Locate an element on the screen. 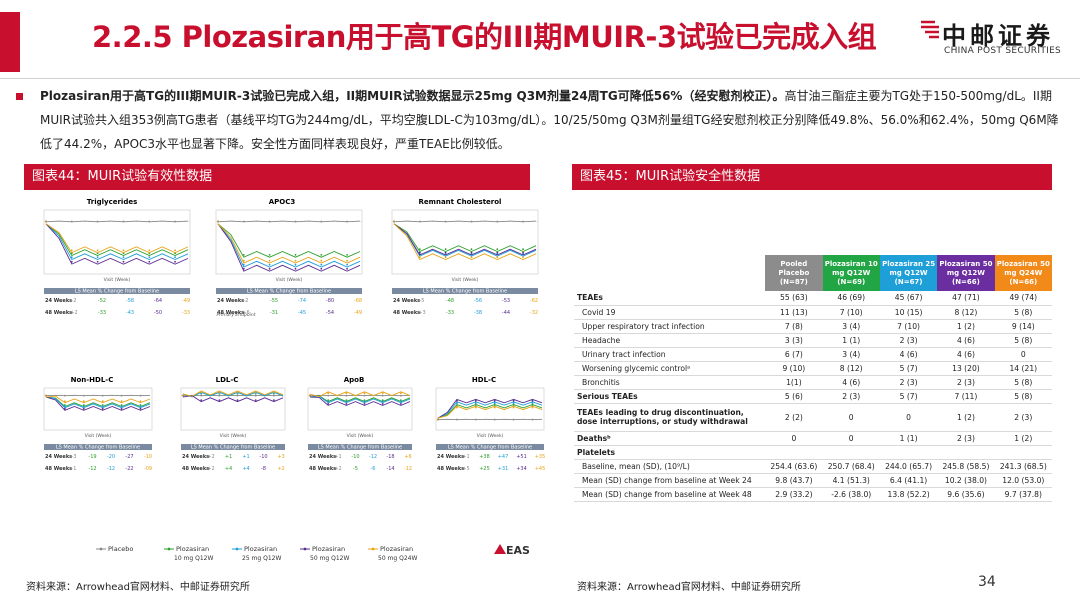  safety-row-label: Deathsᵇ is located at coordinates (670, 438).